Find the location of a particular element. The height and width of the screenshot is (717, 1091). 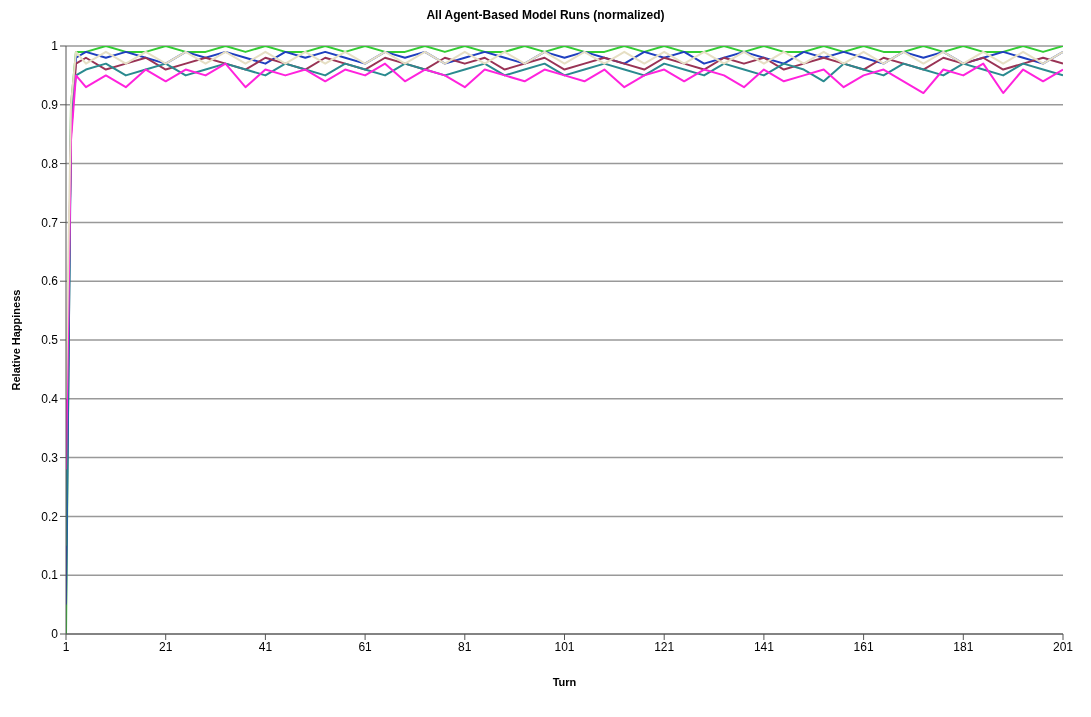

x-tick-label: 201 is located at coordinates (1063, 646).